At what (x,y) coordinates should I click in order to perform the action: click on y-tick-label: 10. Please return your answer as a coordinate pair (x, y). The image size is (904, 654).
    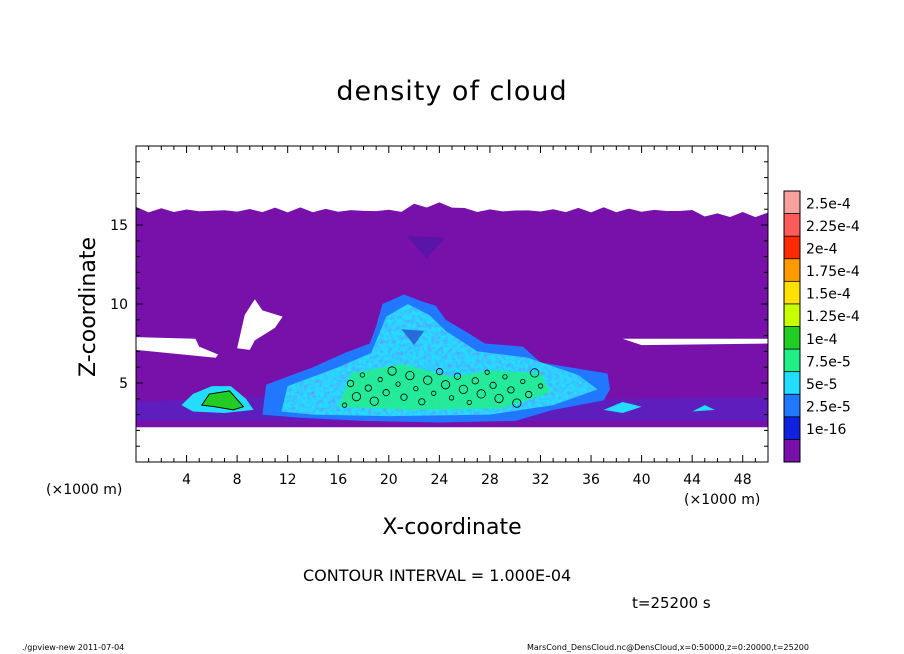
    Looking at the image, I should click on (119, 305).